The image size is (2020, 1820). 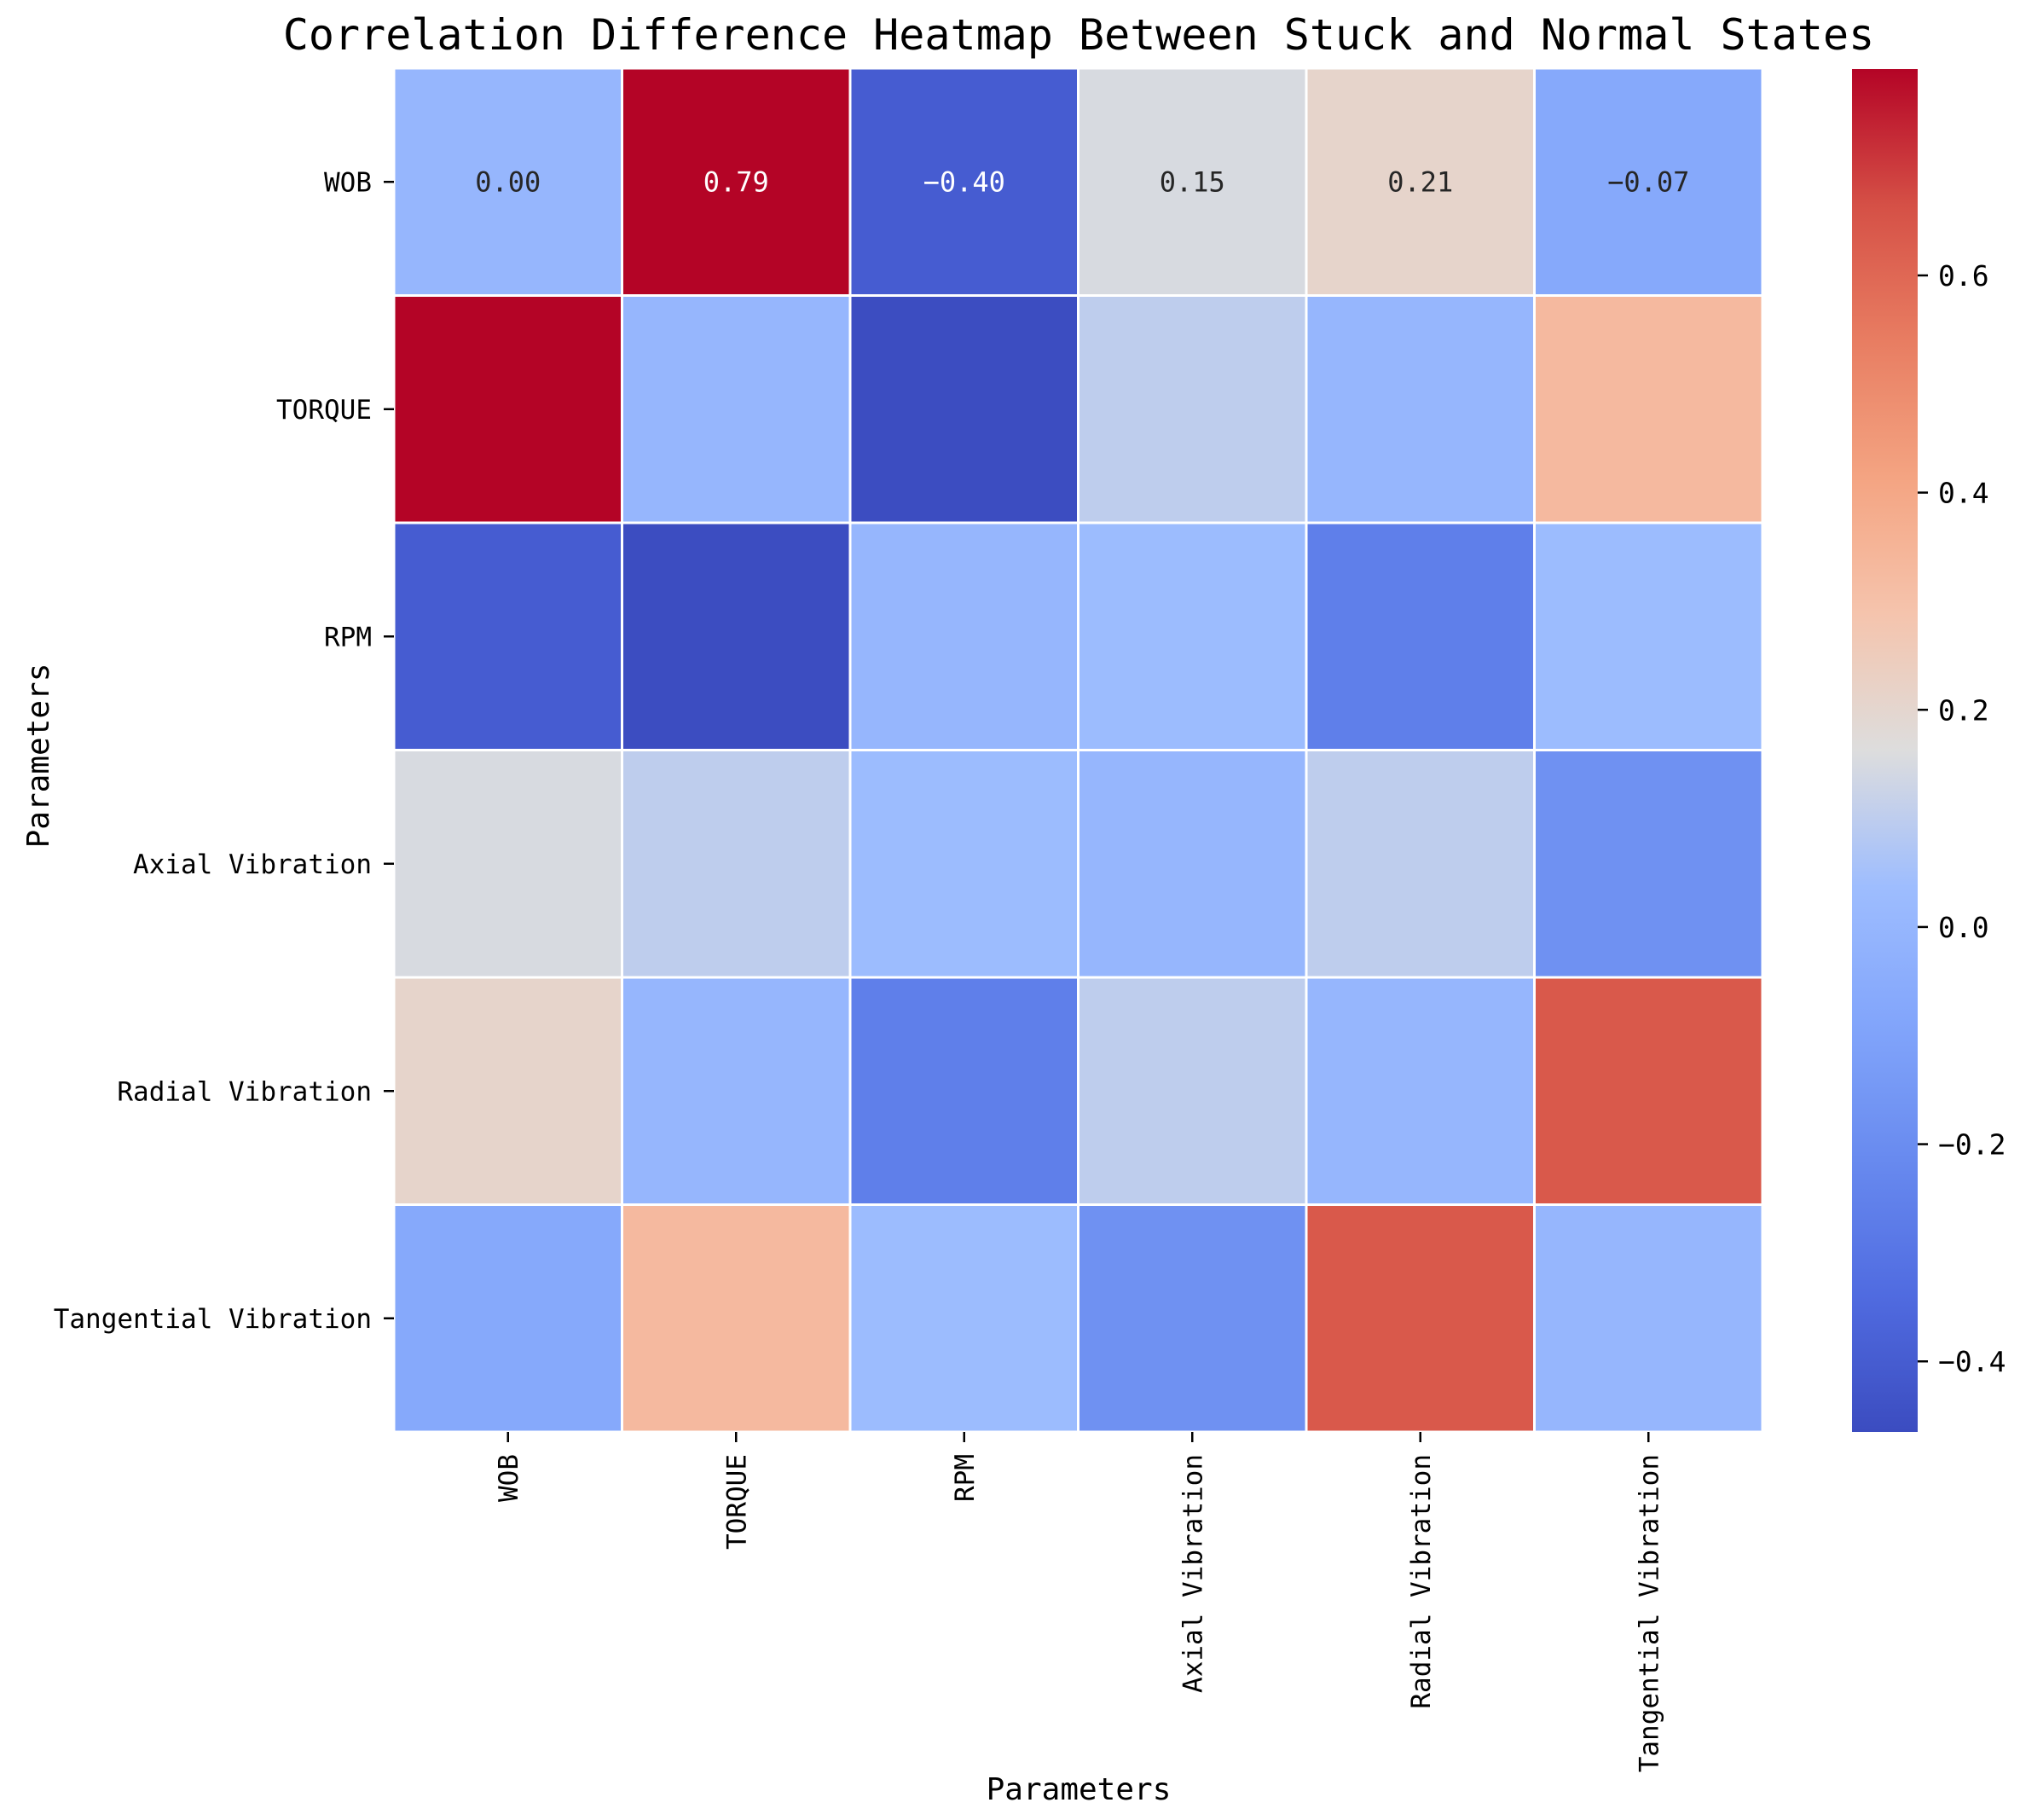 What do you see at coordinates (963, 1091) in the screenshot?
I see `heatmap-cell-radial-vibration-rpm` at bounding box center [963, 1091].